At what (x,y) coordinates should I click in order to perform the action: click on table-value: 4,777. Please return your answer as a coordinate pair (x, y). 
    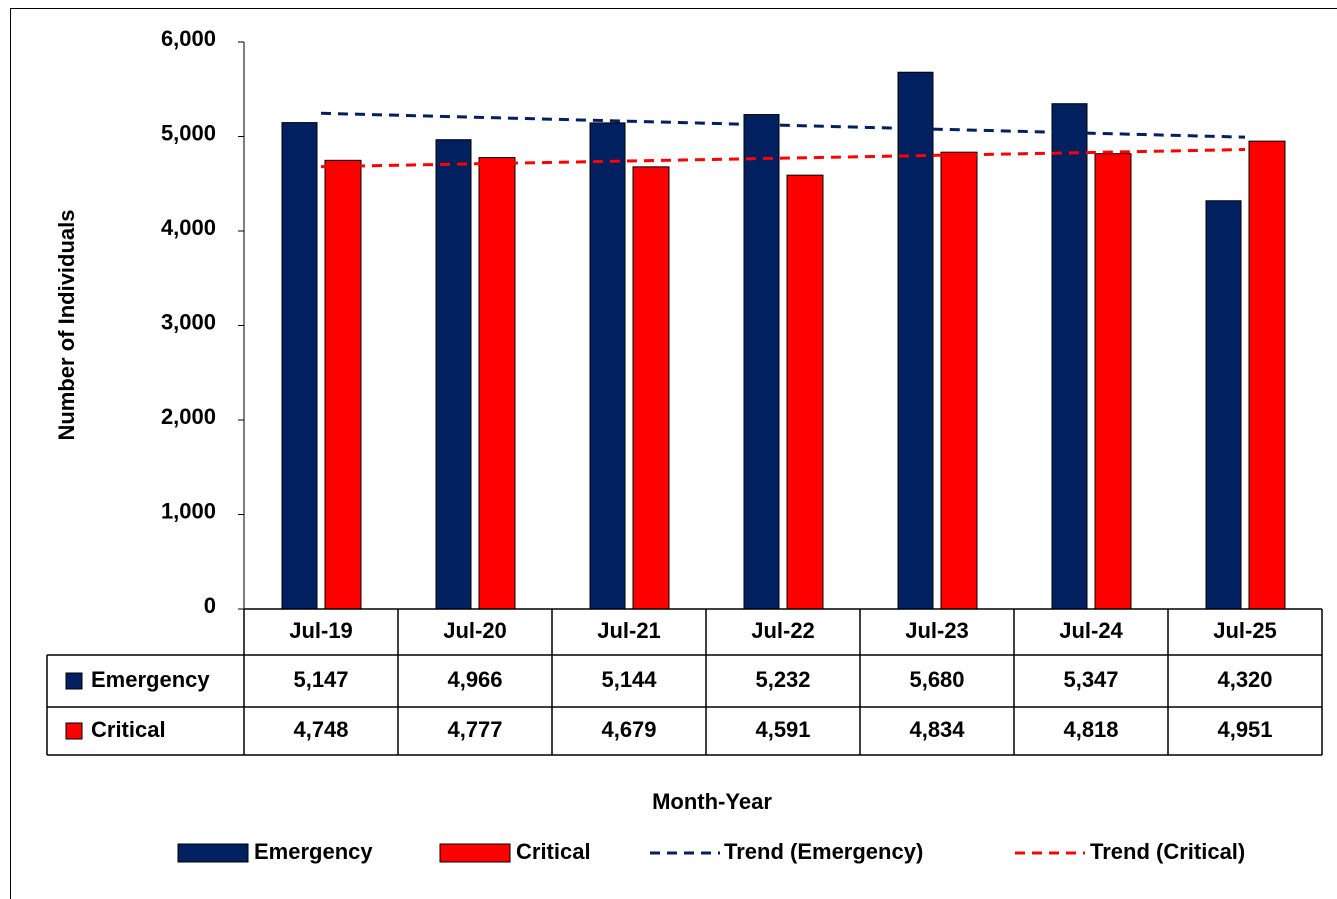
    Looking at the image, I should click on (474, 729).